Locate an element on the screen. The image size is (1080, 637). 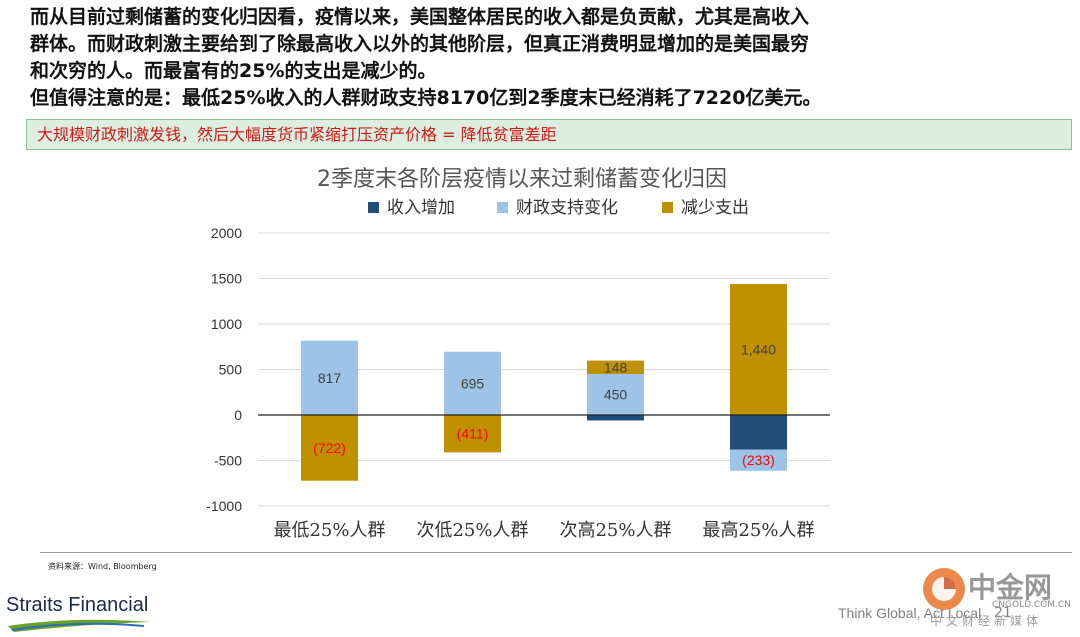
highlight-banner: 大规模财政刺激发钱，然后大幅度货币紧缩打压资产价格 = 降低贫富差距 is located at coordinates (549, 134).